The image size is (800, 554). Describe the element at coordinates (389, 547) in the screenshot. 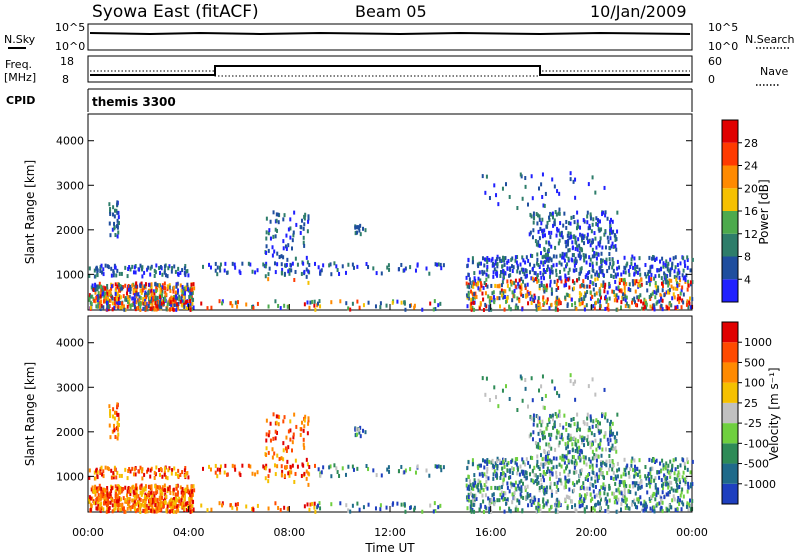

I see `x-axis-label: Time UT` at that location.